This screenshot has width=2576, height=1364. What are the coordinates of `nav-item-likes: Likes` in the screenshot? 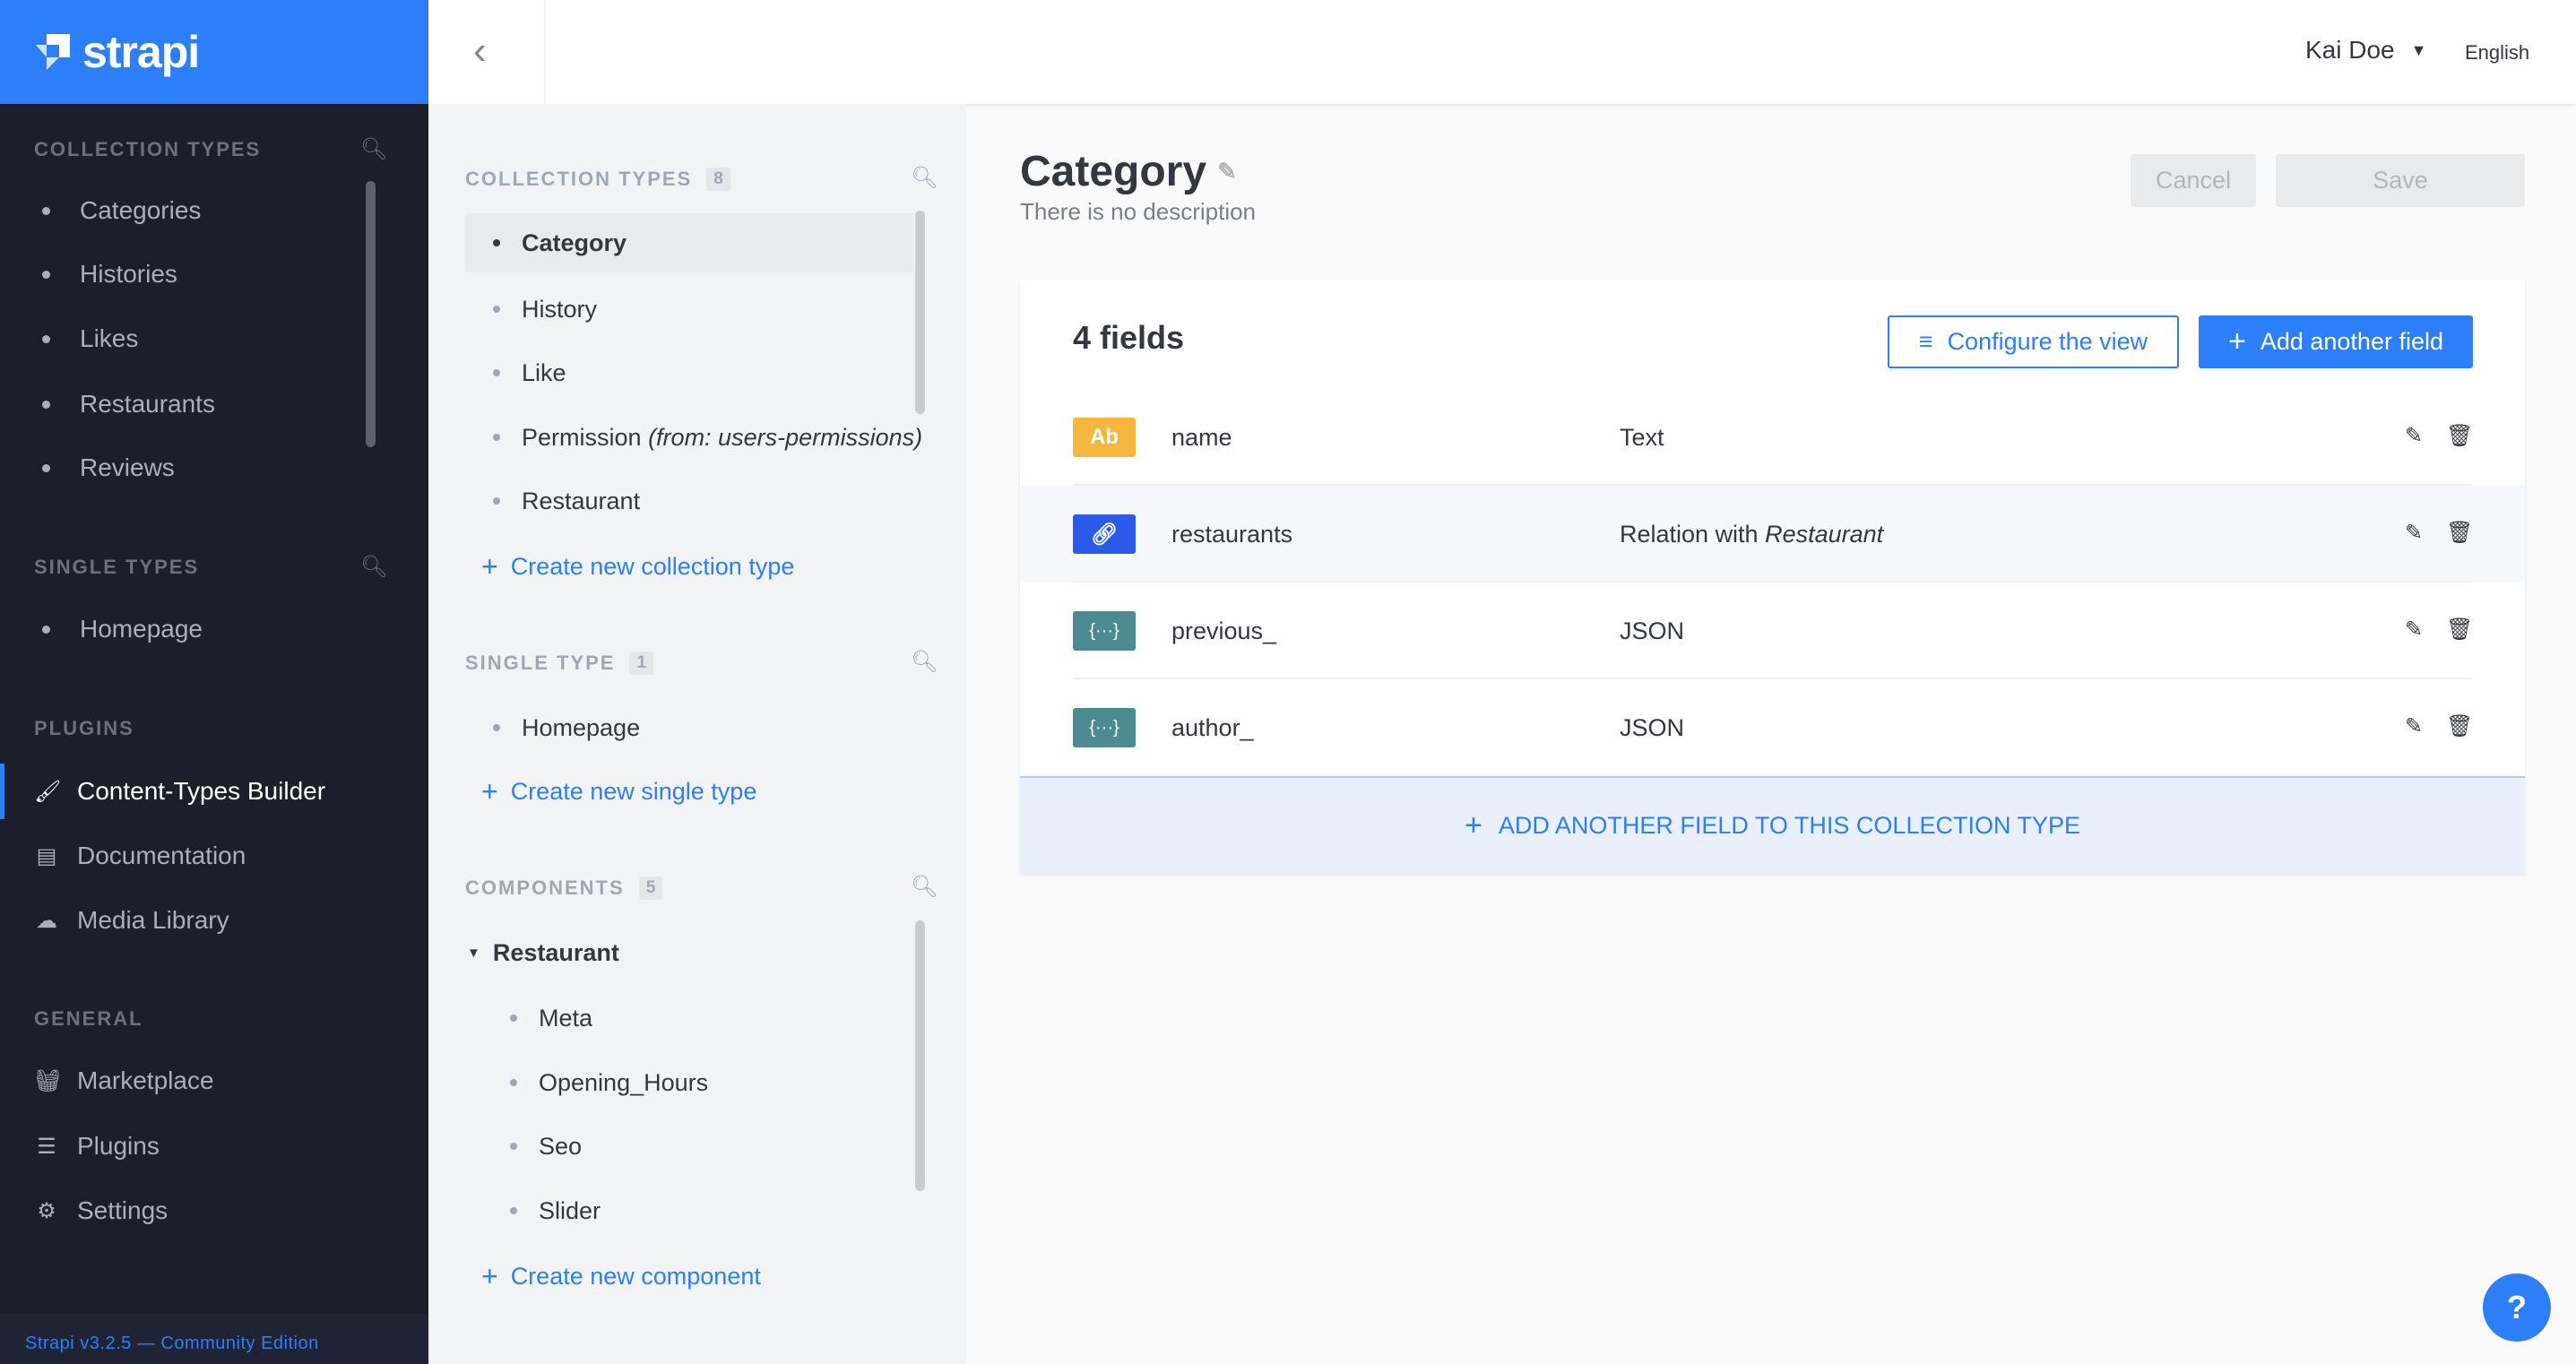 It's located at (86, 339).